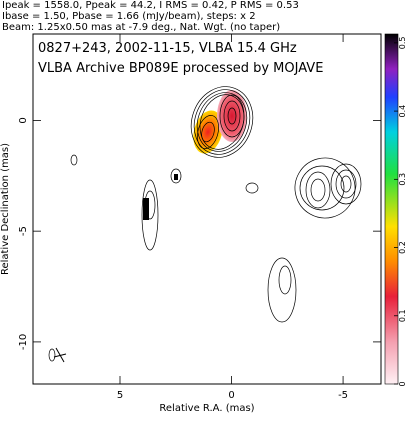  What do you see at coordinates (402, 111) in the screenshot?
I see `colorbar-tick-label: 0.4` at bounding box center [402, 111].